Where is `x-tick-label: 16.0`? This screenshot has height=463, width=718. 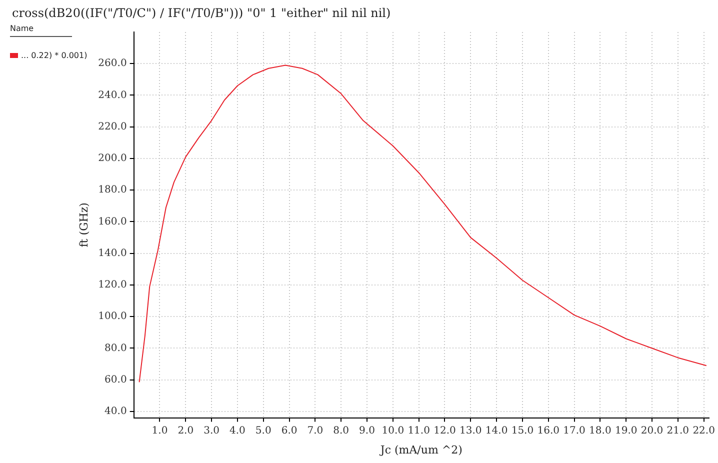
x-tick-label: 16.0 is located at coordinates (548, 430).